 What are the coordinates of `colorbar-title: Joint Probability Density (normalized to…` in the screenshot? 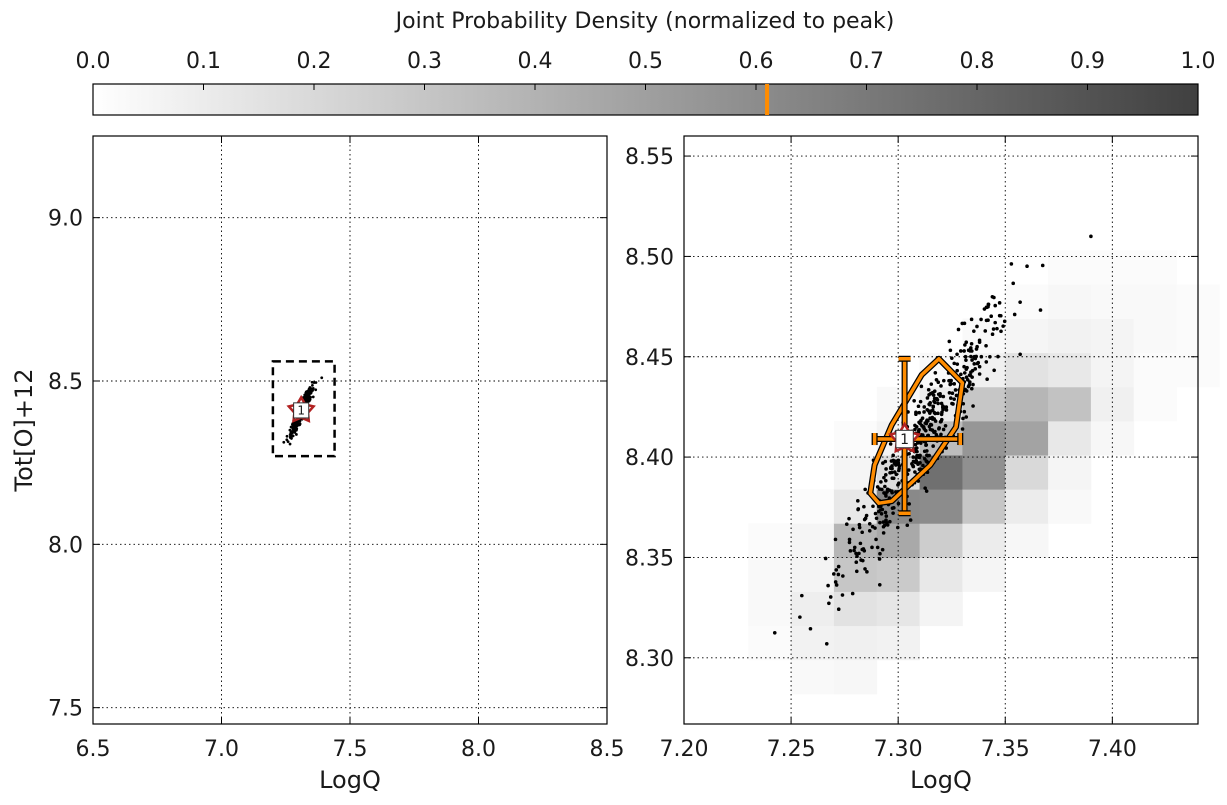 It's located at (644, 21).